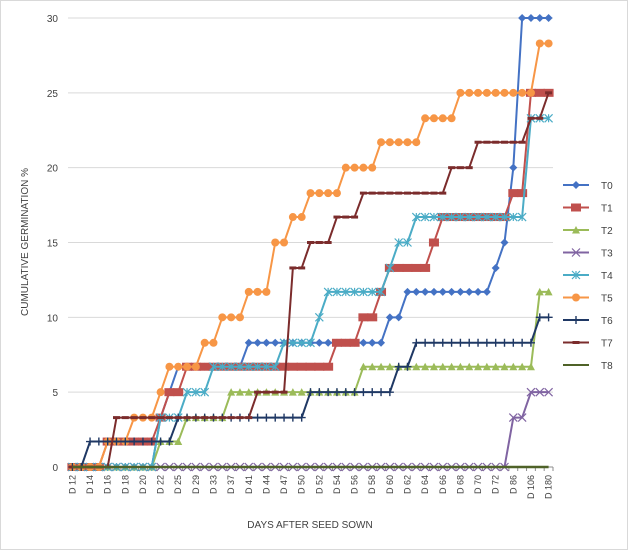 This screenshot has width=629, height=556. Describe the element at coordinates (25, 242) in the screenshot. I see `y-axis-label: CUMULATIVE GERMINATION %` at that location.